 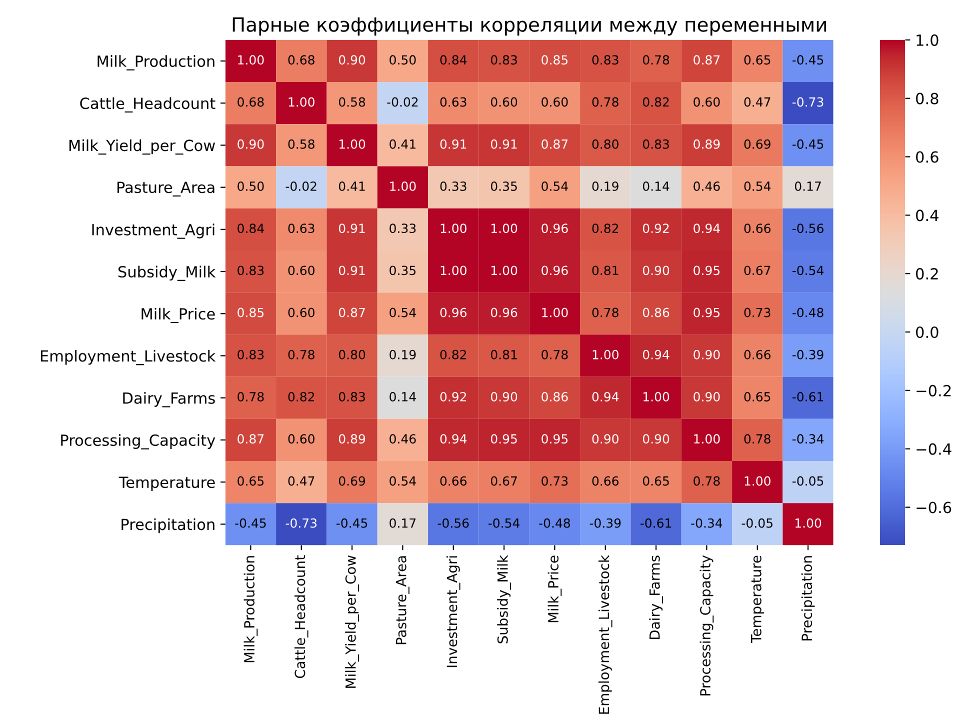 What do you see at coordinates (138, 442) in the screenshot?
I see `y-tick-label: Processing_Capacity` at bounding box center [138, 442].